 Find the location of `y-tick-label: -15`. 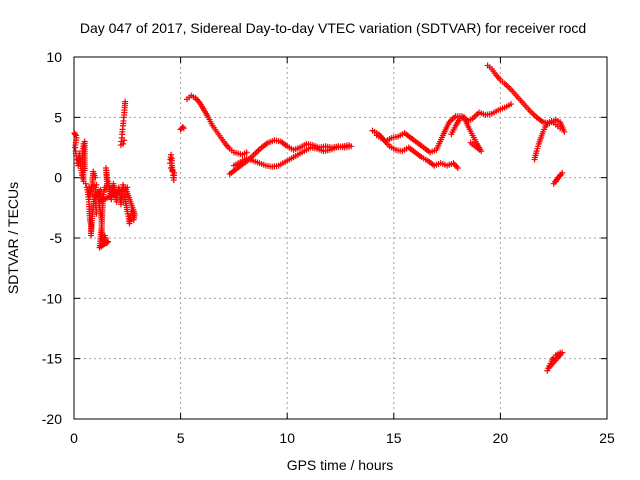

y-tick-label: -15 is located at coordinates (52, 359).